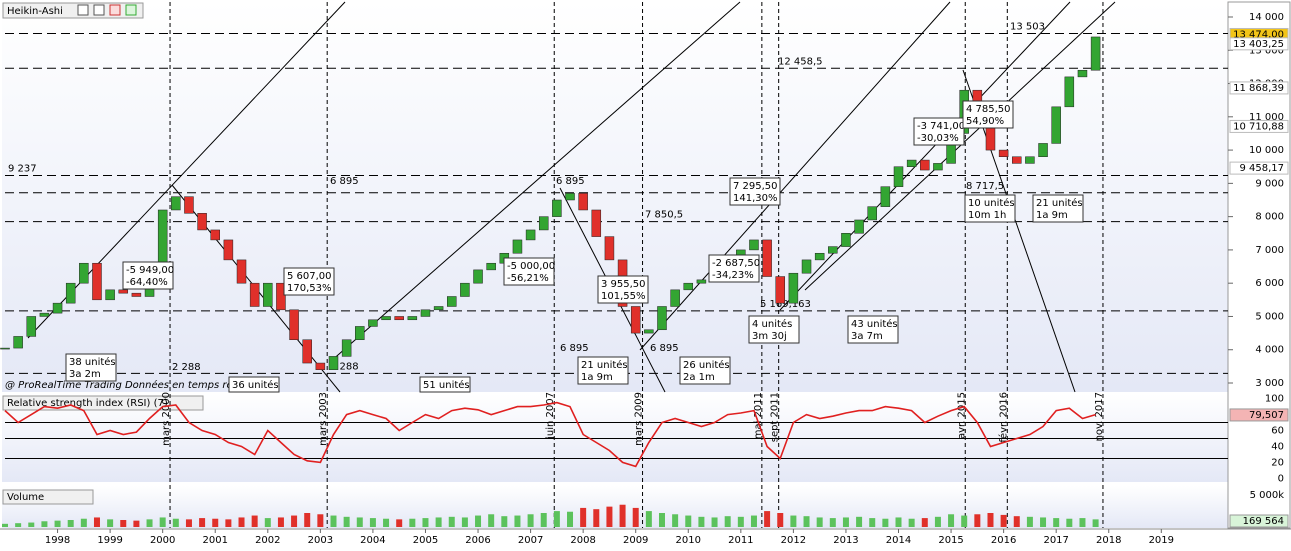 Image resolution: width=1291 pixels, height=551 pixels. What do you see at coordinates (344, 366) in the screenshot?
I see `level-label: 3 288` at bounding box center [344, 366].